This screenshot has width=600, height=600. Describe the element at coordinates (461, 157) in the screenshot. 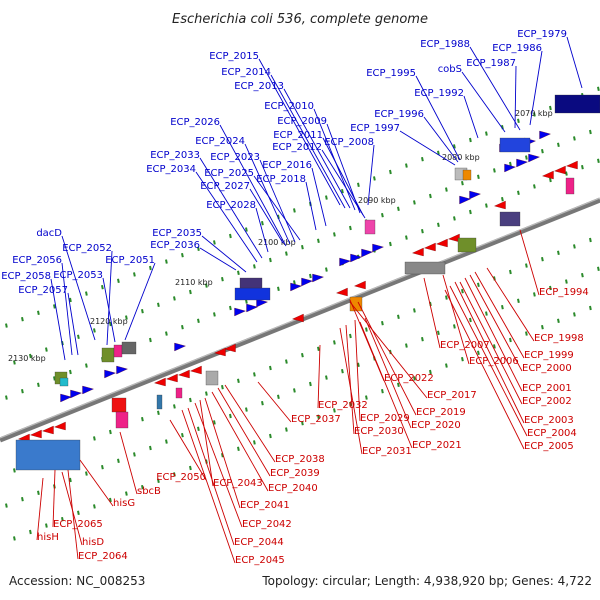

I see `scale-tick-label: 2080 kbp` at that location.